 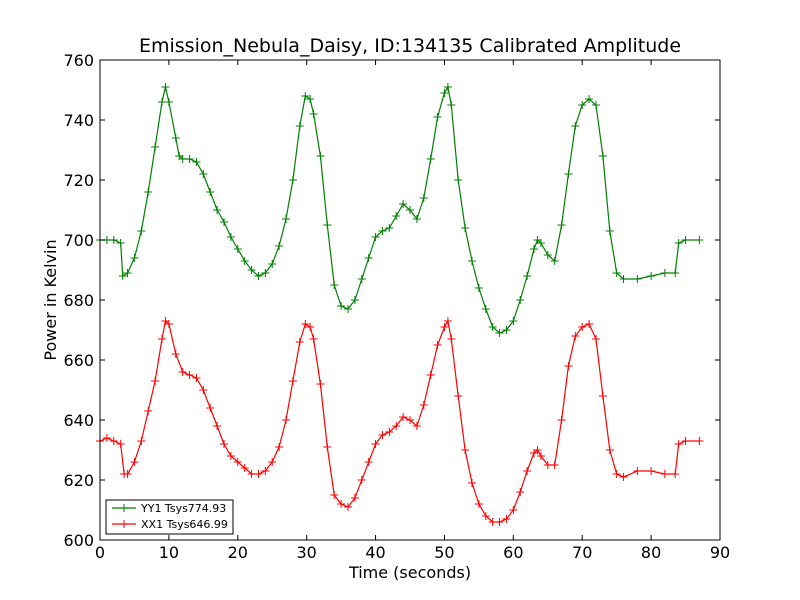 I want to click on x-tick-label: 40, so click(x=375, y=552).